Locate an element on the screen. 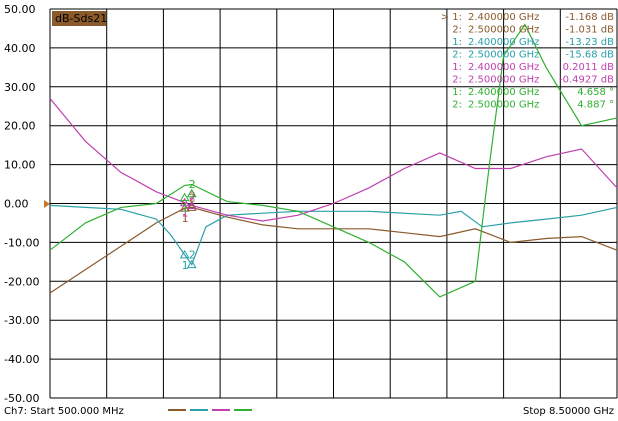 The width and height of the screenshot is (618, 421). y-tick-label: -30.00 is located at coordinates (21, 320).